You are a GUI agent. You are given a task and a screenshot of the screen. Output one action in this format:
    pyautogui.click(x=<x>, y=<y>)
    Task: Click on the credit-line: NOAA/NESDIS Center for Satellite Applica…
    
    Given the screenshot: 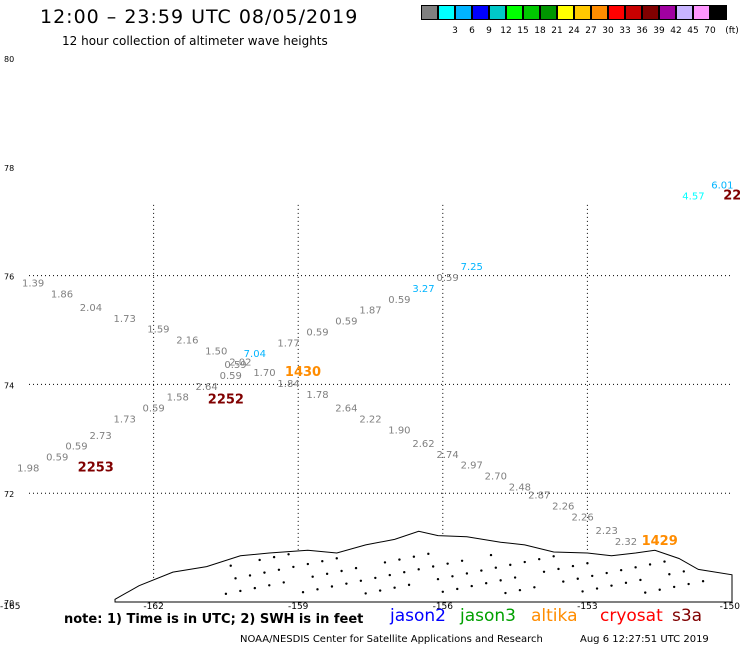 What is the action you would take?
    pyautogui.click(x=391, y=639)
    